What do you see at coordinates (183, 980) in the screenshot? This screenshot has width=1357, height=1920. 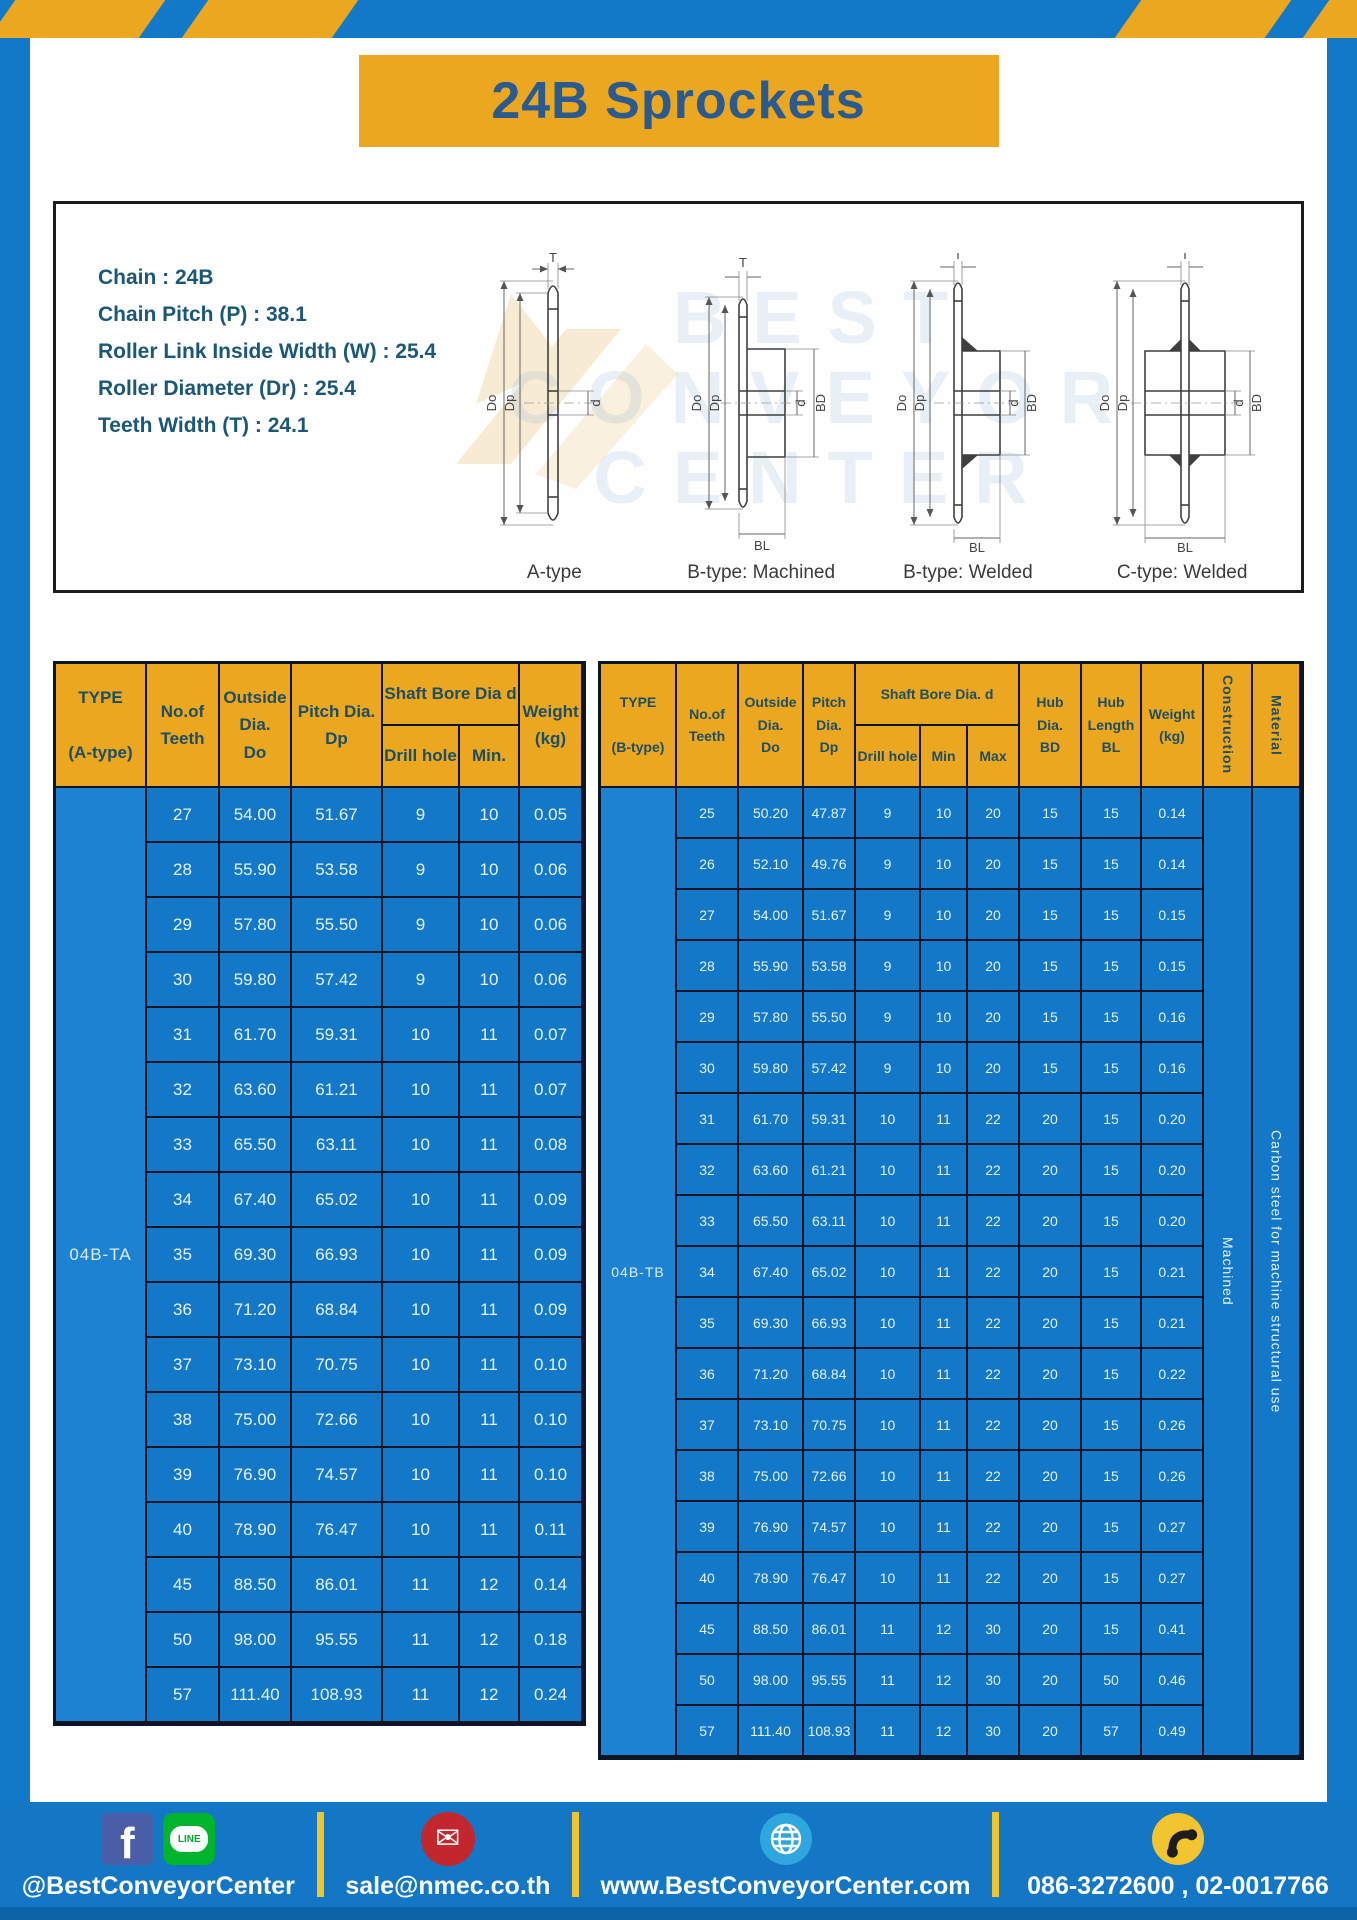 I see `table-cell-teeth: 30` at bounding box center [183, 980].